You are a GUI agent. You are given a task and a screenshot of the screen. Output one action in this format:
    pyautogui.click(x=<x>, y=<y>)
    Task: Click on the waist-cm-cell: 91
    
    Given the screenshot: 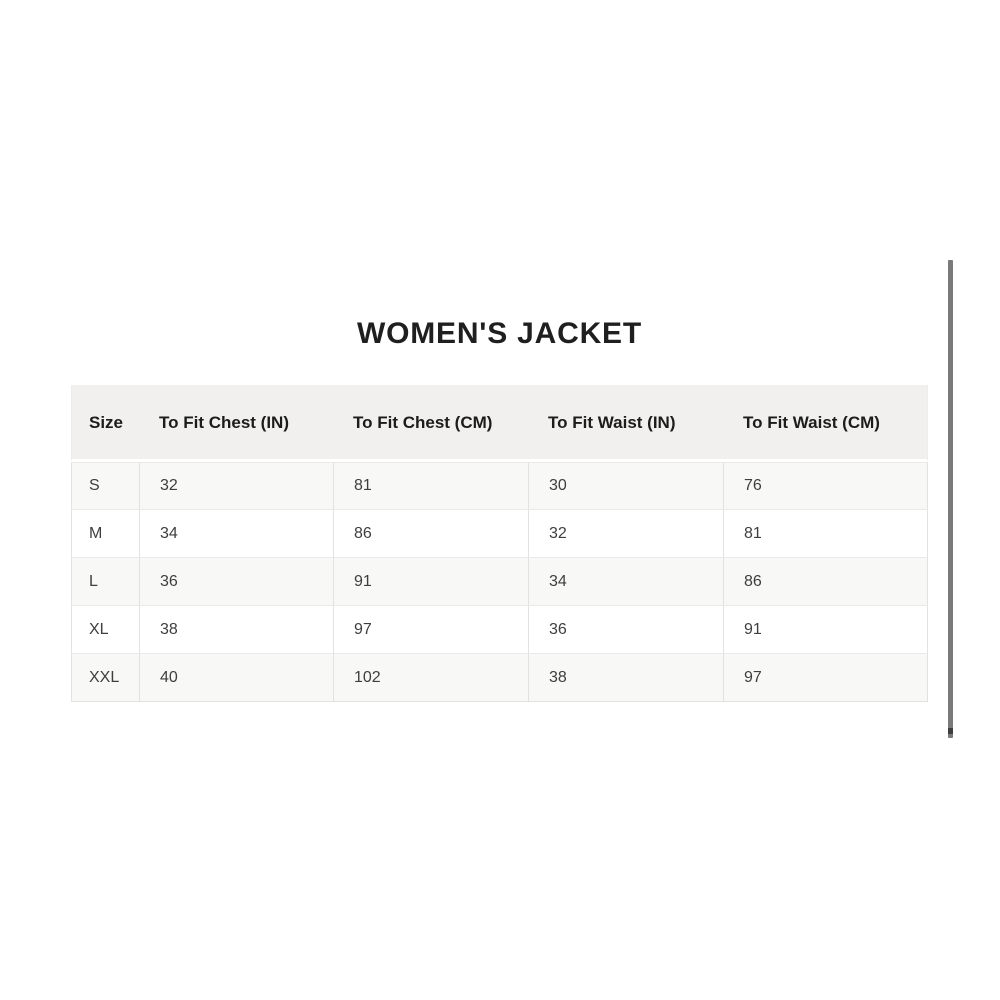 What is the action you would take?
    pyautogui.click(x=825, y=630)
    